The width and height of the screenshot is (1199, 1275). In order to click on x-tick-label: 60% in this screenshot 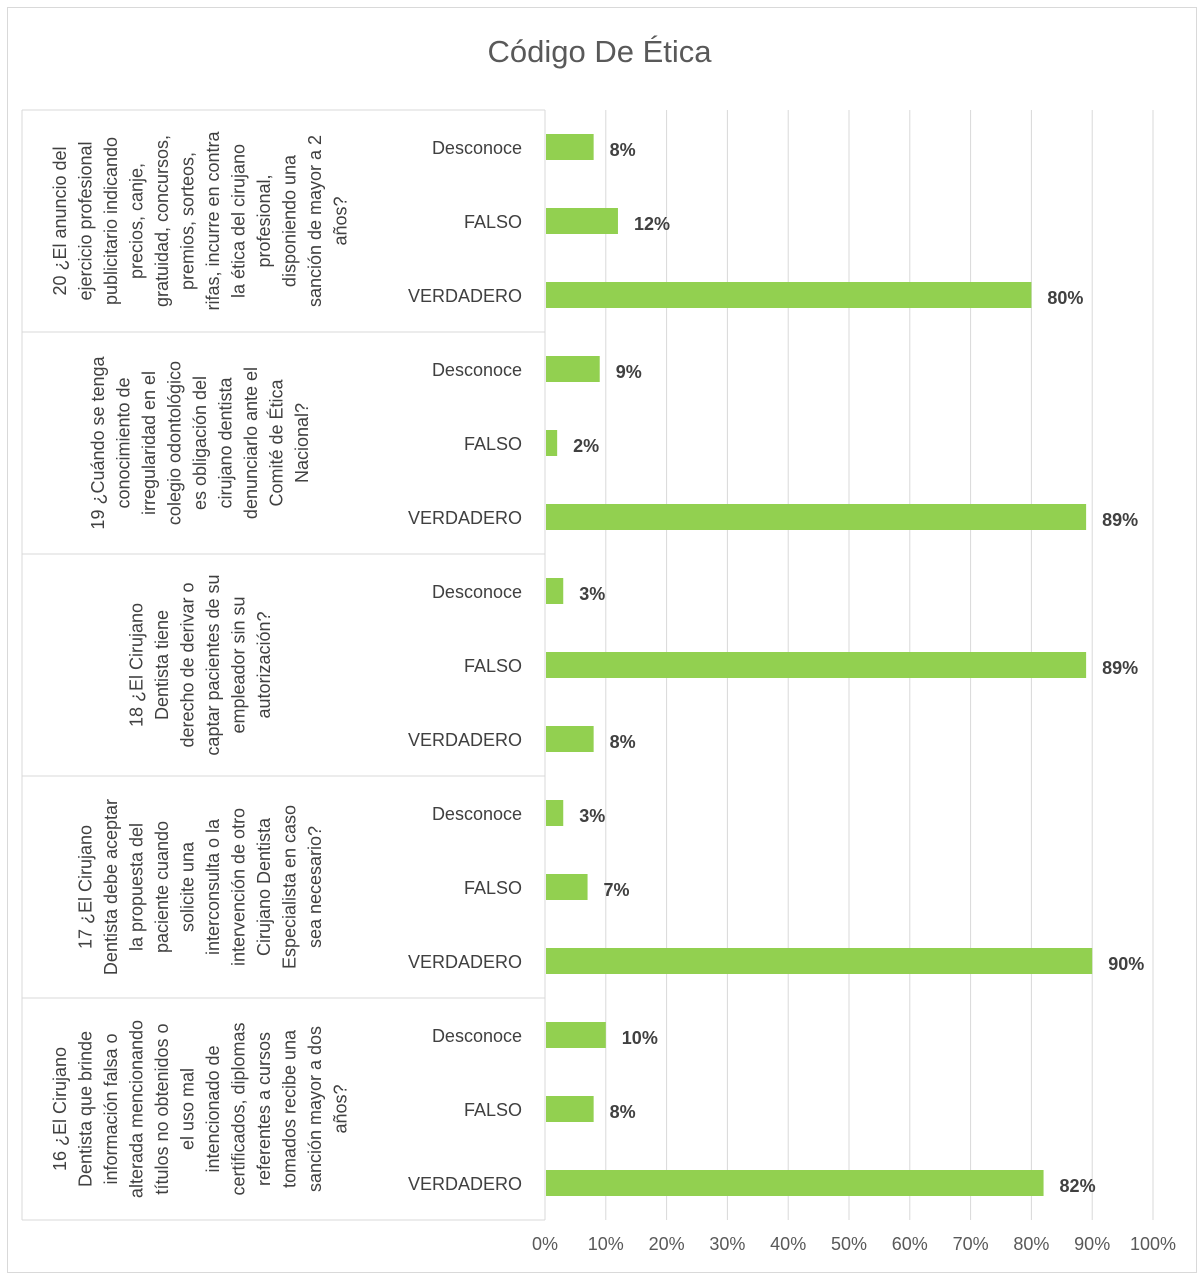, I will do `click(910, 1244)`.